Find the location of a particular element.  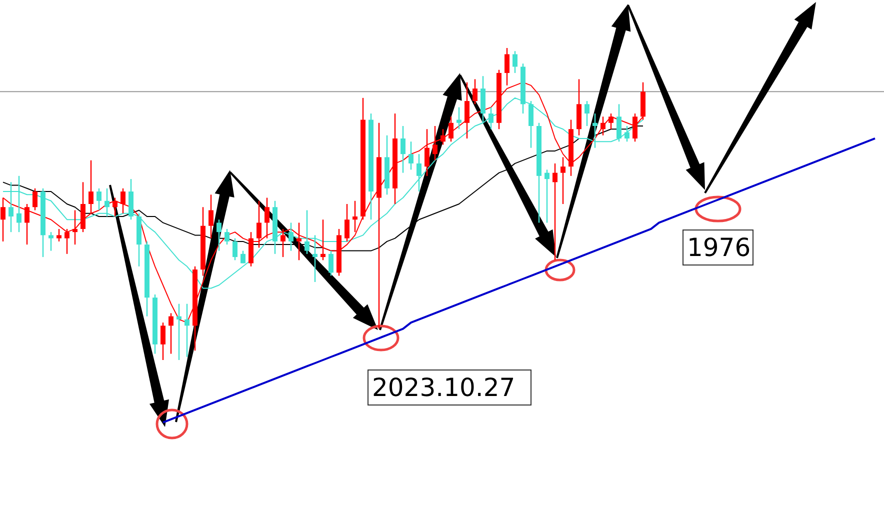

text: 2023.10.27 is located at coordinates (444, 387).